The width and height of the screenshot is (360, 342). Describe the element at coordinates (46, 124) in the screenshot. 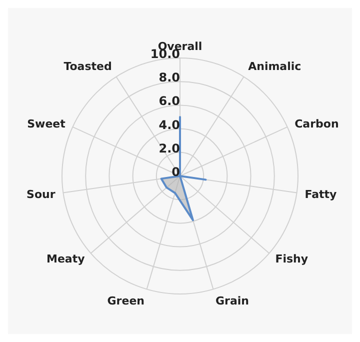

I see `spoke-label: Sweet` at that location.